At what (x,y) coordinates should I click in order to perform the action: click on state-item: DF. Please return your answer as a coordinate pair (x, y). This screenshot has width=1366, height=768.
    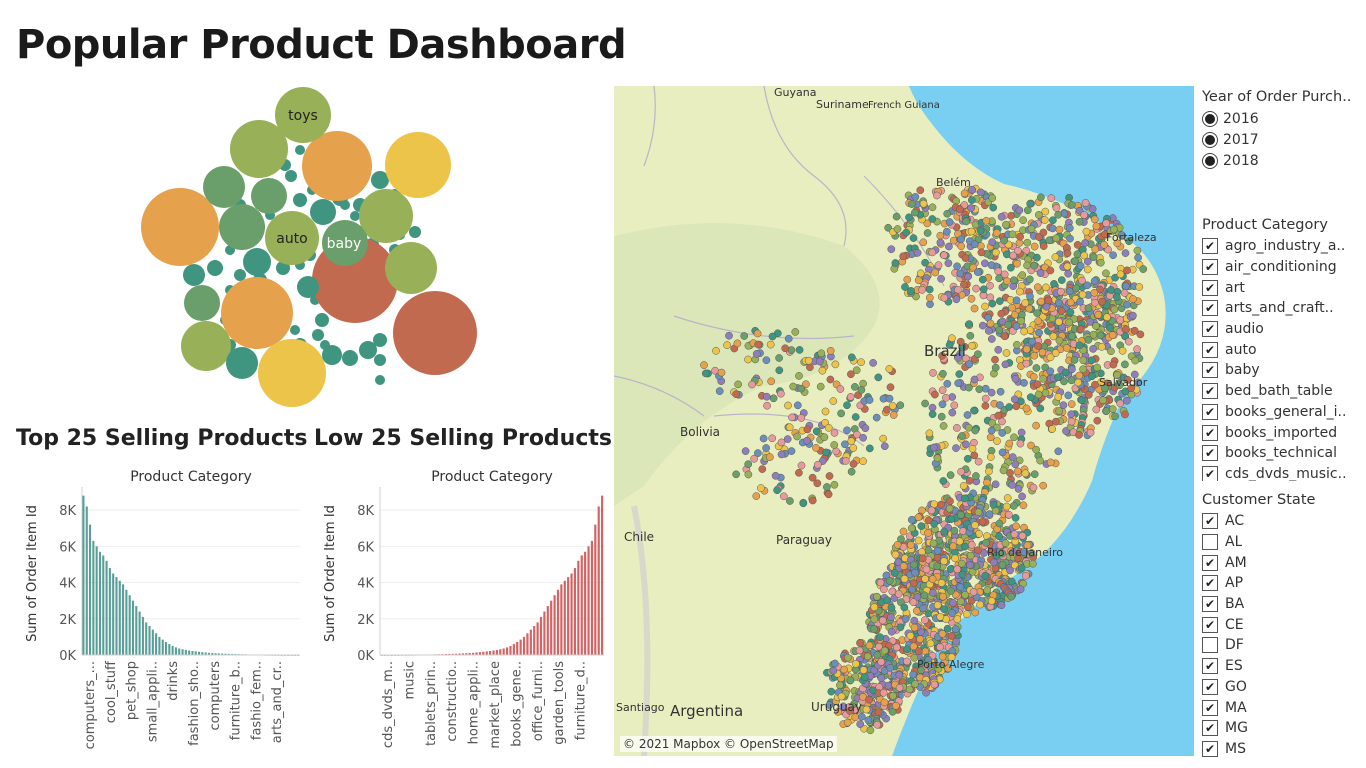
    Looking at the image, I should click on (1282, 645).